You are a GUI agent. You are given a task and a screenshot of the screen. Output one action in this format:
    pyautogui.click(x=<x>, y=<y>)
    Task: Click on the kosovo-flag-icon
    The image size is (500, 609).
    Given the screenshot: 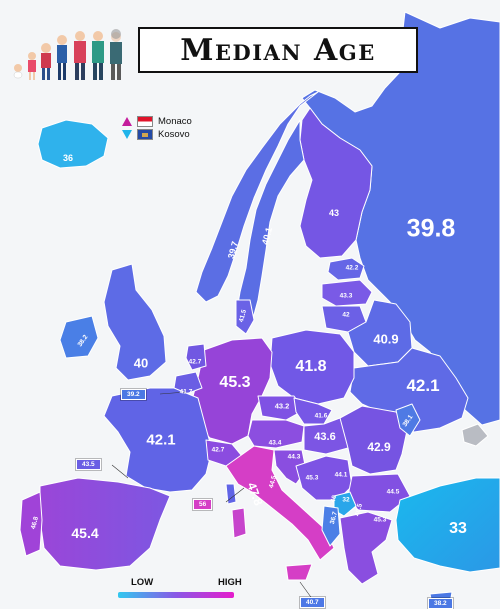 What is the action you would take?
    pyautogui.click(x=145, y=134)
    